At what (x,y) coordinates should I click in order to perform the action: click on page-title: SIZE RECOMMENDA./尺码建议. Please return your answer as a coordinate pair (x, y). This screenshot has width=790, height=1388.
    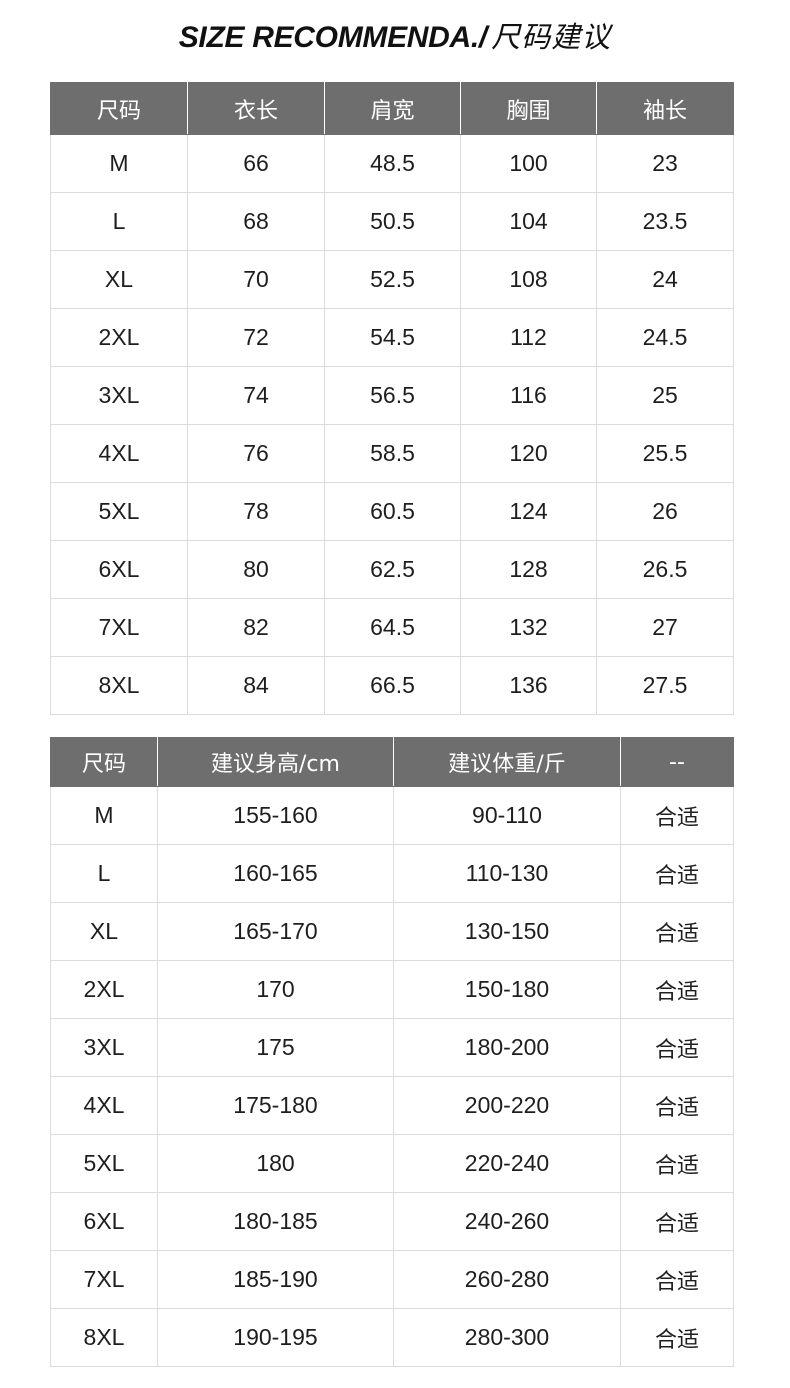
    Looking at the image, I should click on (395, 35).